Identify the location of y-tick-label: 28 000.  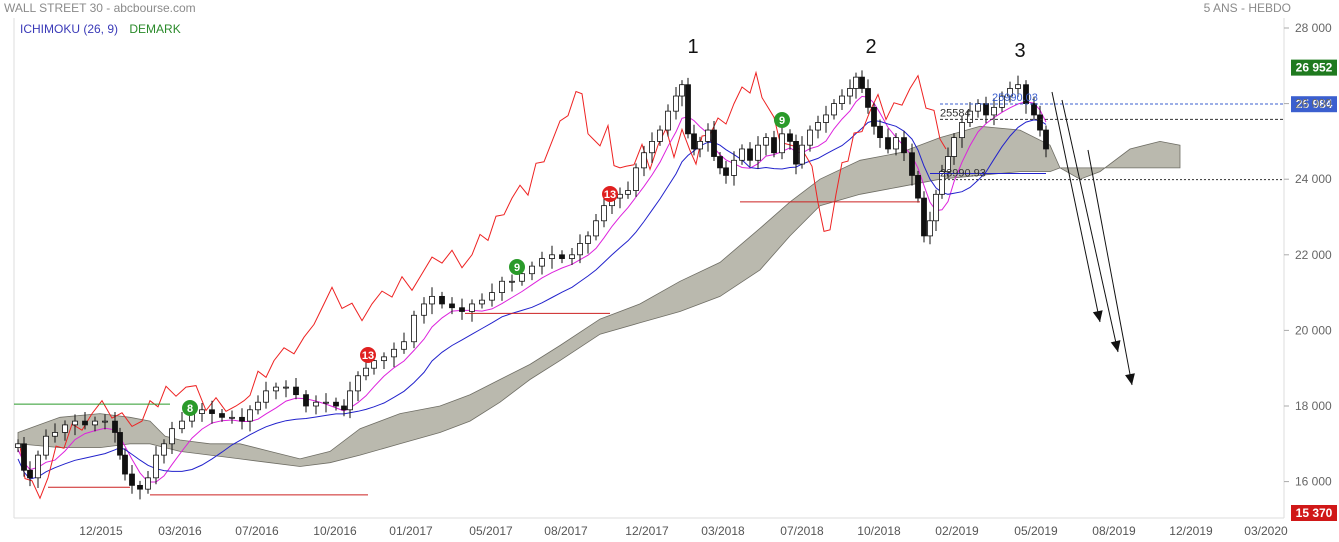
(1313, 28).